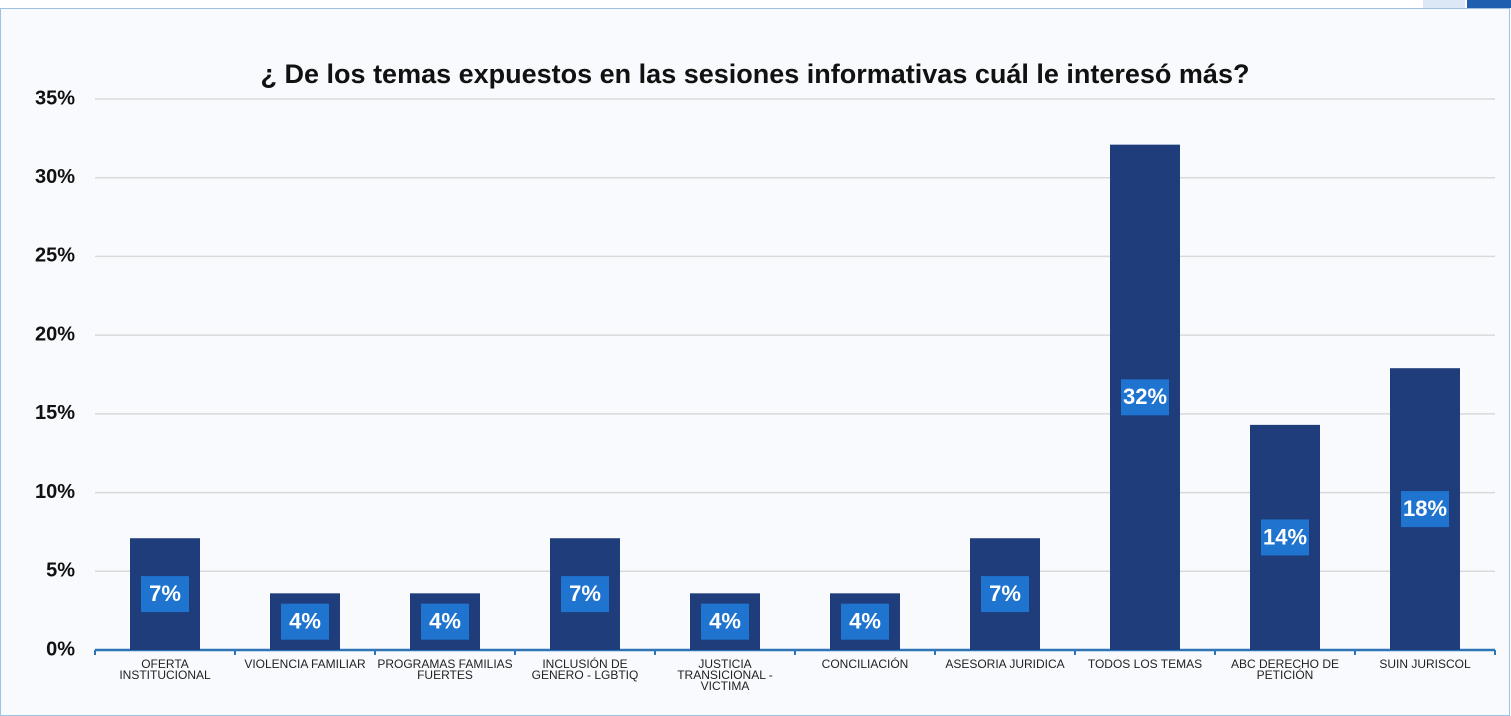 The height and width of the screenshot is (716, 1511). I want to click on y-tick-label: 35%, so click(55, 98).